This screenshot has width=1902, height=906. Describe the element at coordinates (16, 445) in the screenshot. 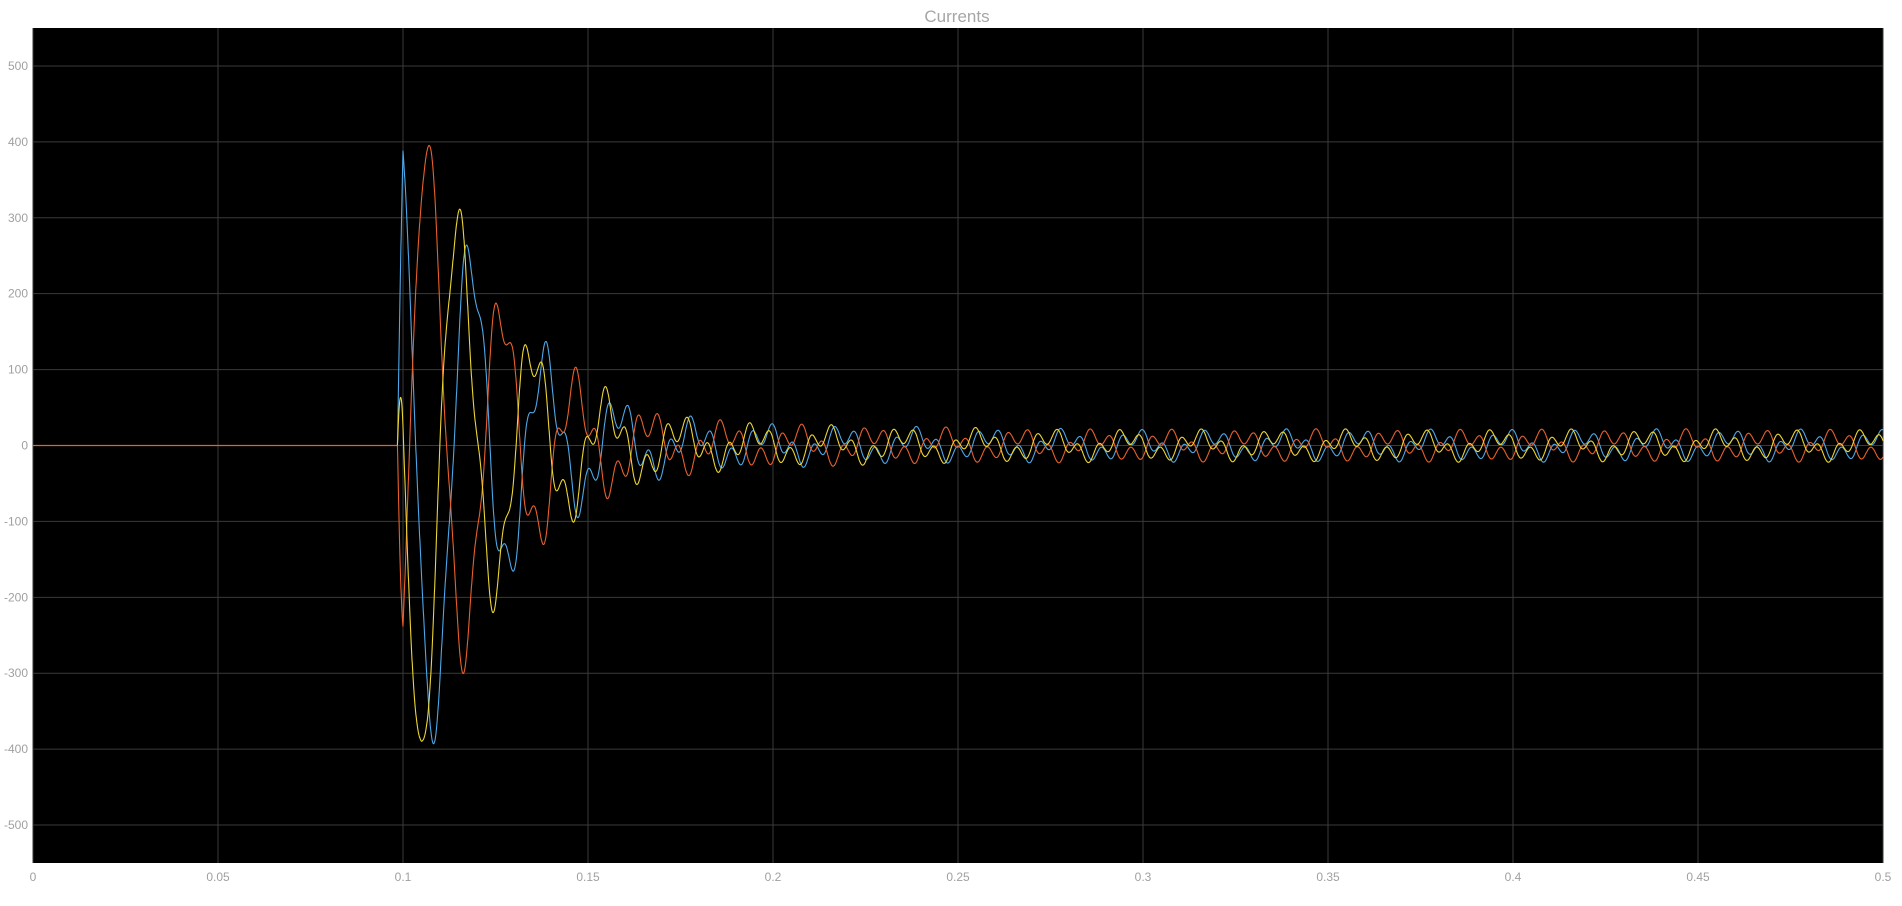

I see `y-tick-labels: 500 400 300 200 100 0 -100 -200 -300 -400 -500` at that location.